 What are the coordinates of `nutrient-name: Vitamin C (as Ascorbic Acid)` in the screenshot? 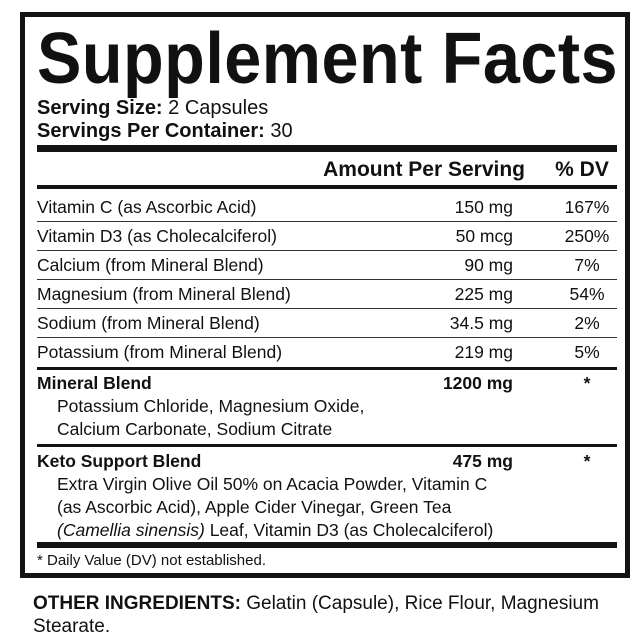 It's located at (147, 207).